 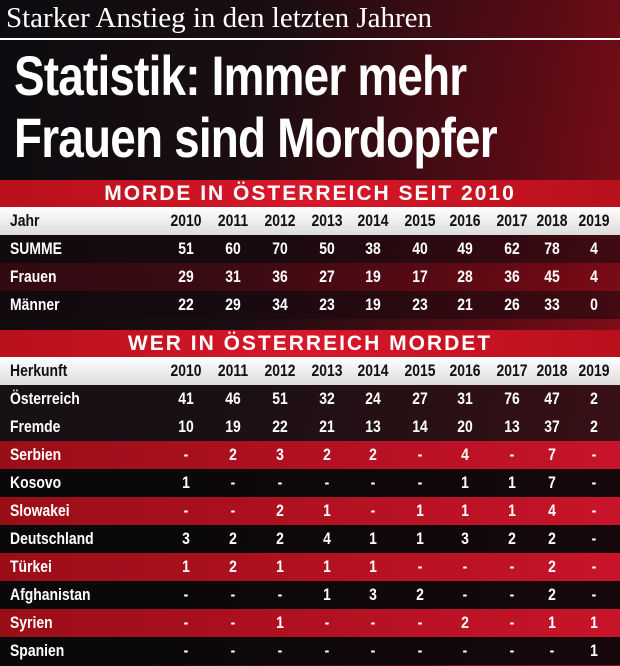 I want to click on row-label: Kosovo, so click(x=36, y=482).